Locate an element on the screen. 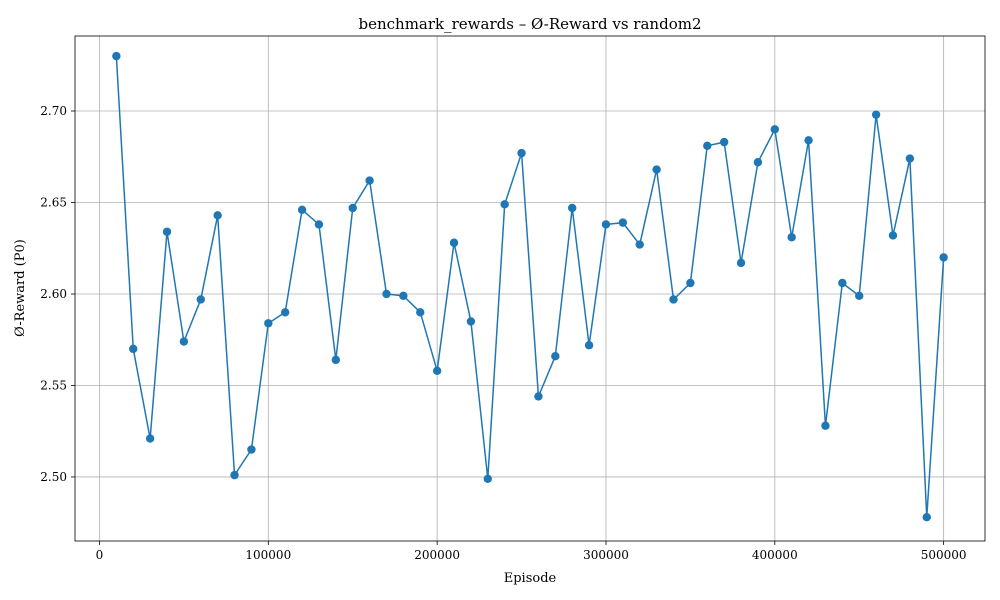  x-tick-label: 100000 is located at coordinates (268, 555).